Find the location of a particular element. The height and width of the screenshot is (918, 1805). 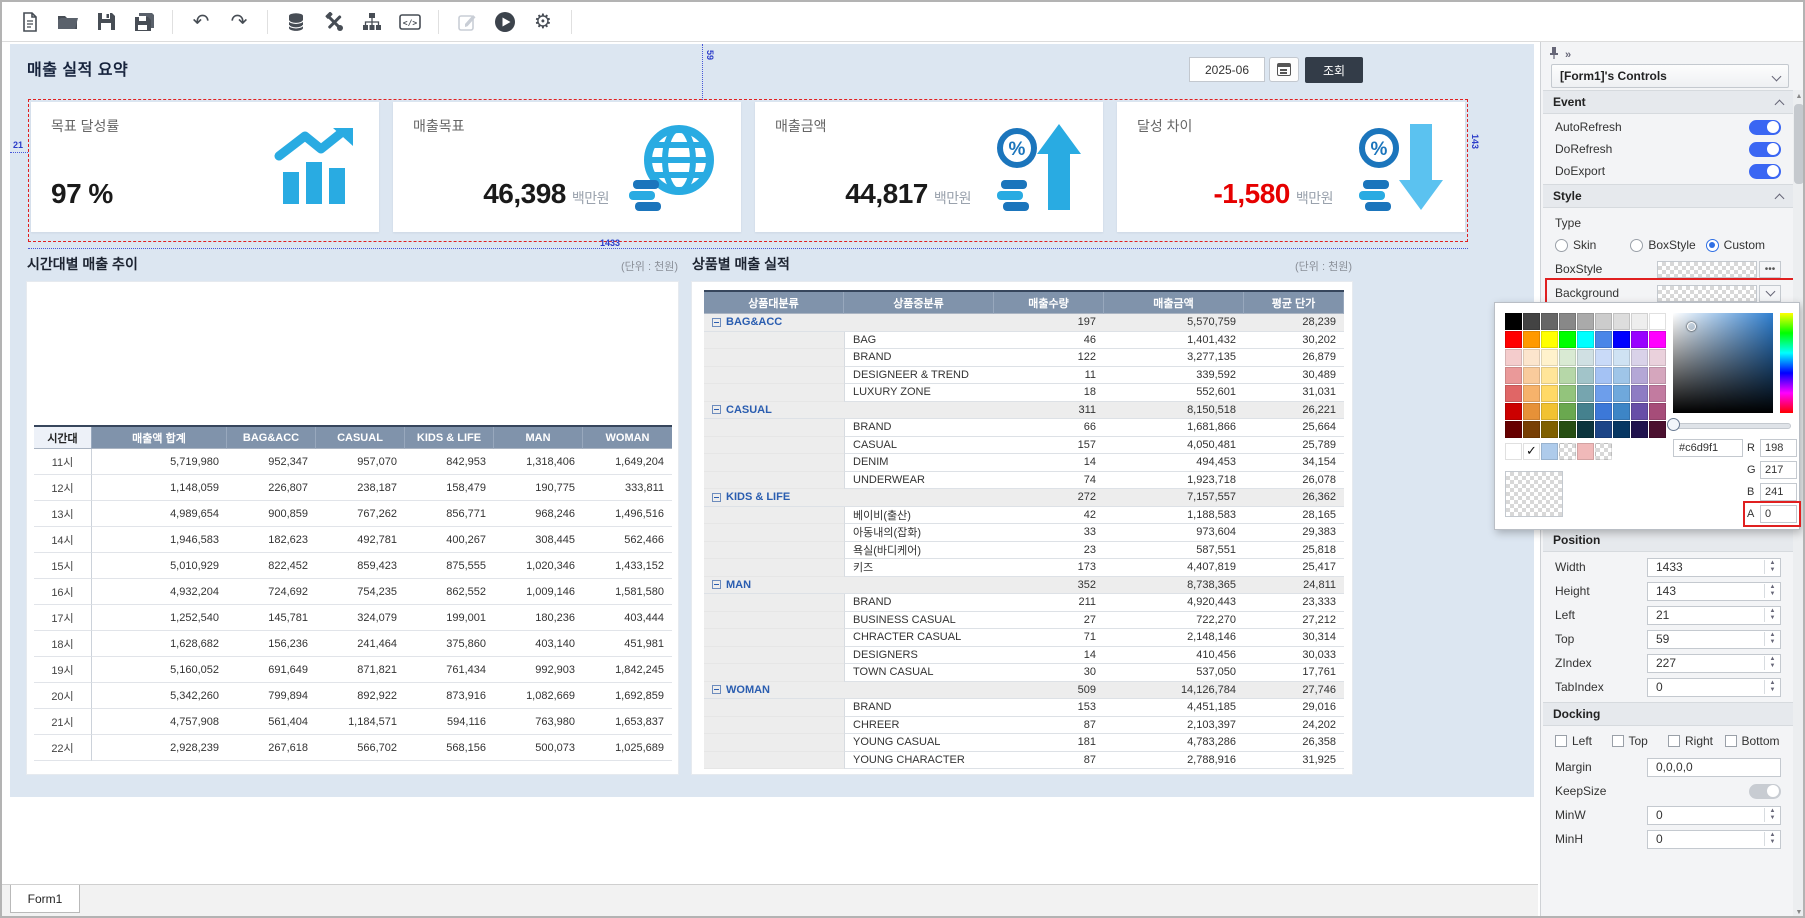

table-row: BRAND 122 3,277,135 26,879 is located at coordinates (1024, 358).